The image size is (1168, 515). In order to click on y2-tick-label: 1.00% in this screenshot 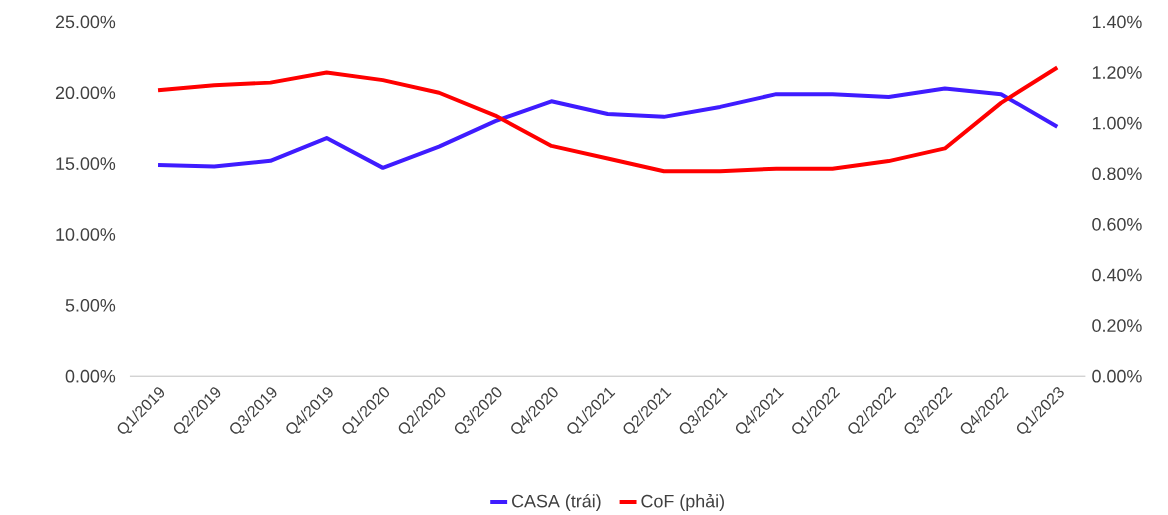, I will do `click(1117, 123)`.